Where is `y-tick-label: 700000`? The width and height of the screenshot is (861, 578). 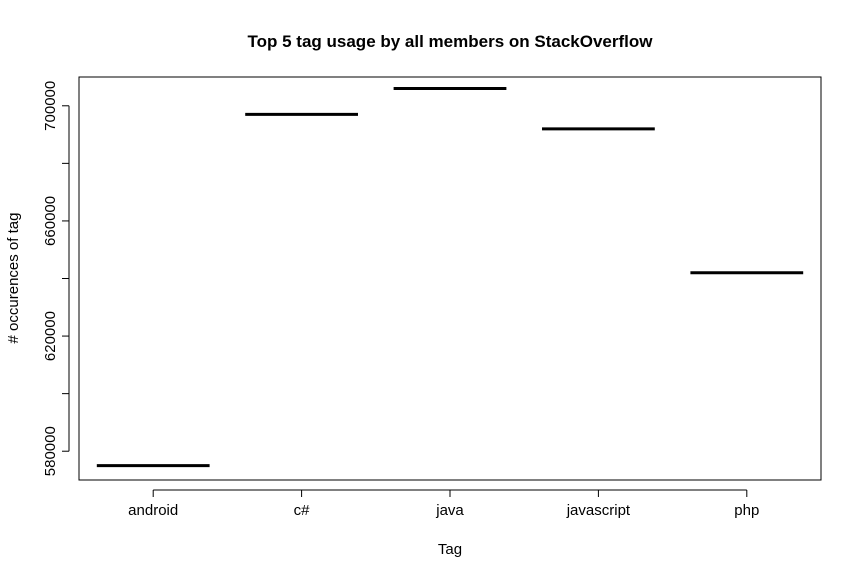
y-tick-label: 700000 is located at coordinates (50, 106).